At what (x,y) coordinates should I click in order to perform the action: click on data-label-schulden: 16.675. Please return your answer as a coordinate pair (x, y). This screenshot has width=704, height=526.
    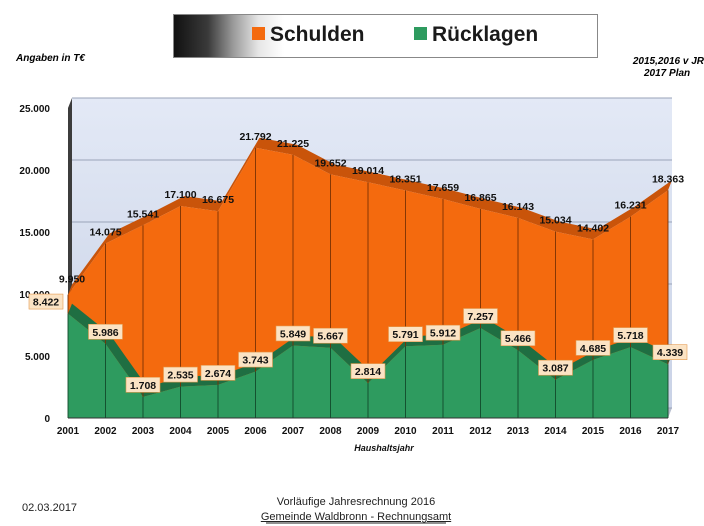
    Looking at the image, I should click on (218, 200).